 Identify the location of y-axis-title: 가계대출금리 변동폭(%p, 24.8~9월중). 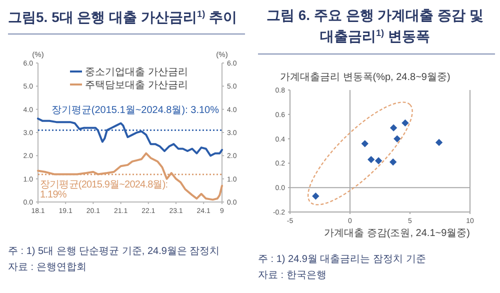
(365, 77).